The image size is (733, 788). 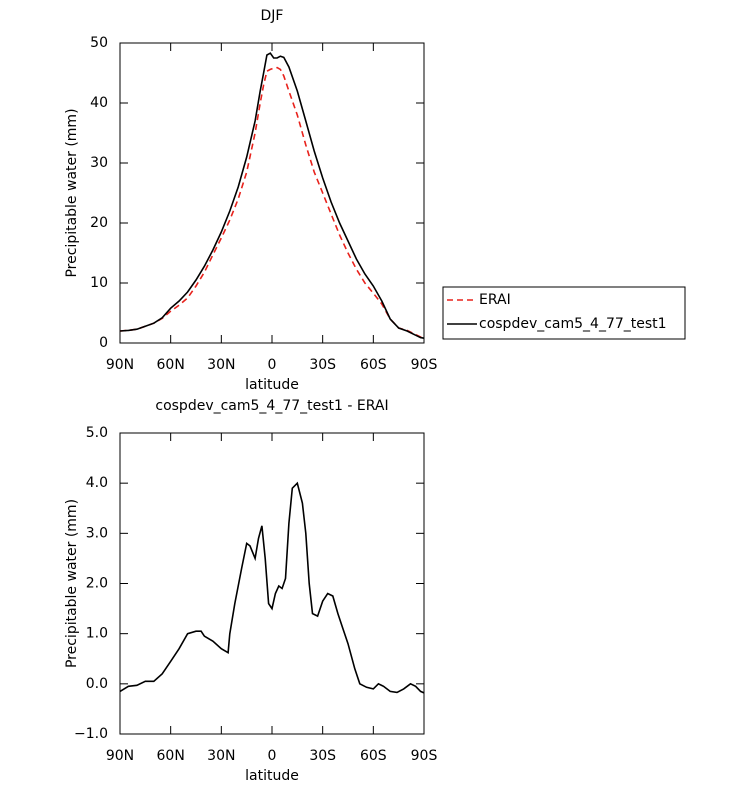 I want to click on legend-label: ERAI, so click(x=495, y=300).